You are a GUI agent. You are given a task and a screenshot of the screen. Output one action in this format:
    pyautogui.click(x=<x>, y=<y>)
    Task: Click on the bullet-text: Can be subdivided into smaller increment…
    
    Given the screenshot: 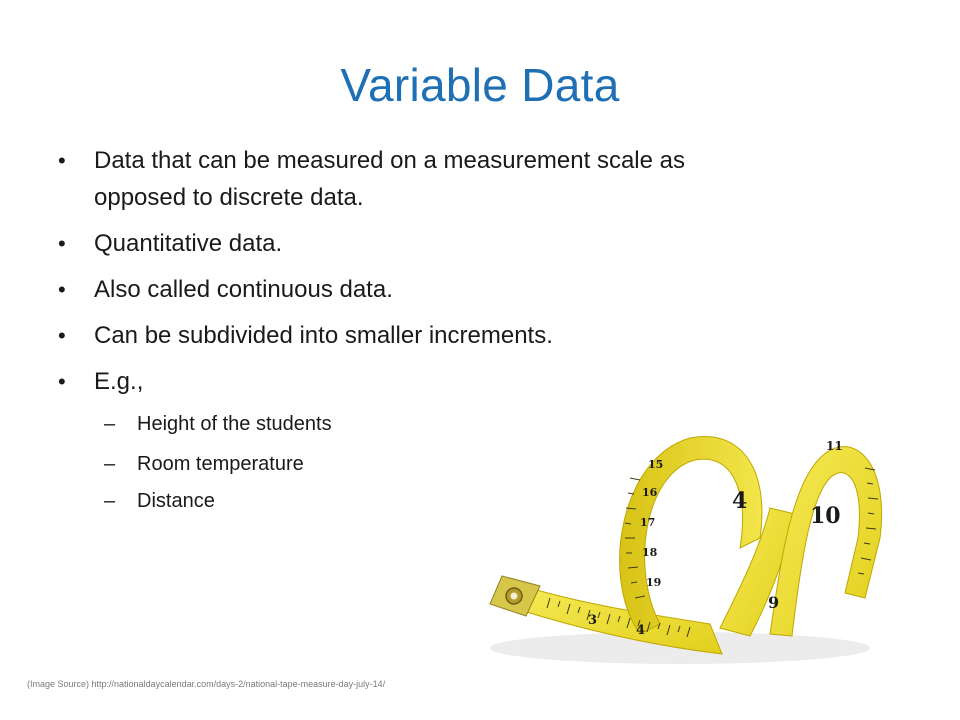 What is the action you would take?
    pyautogui.click(x=323, y=335)
    